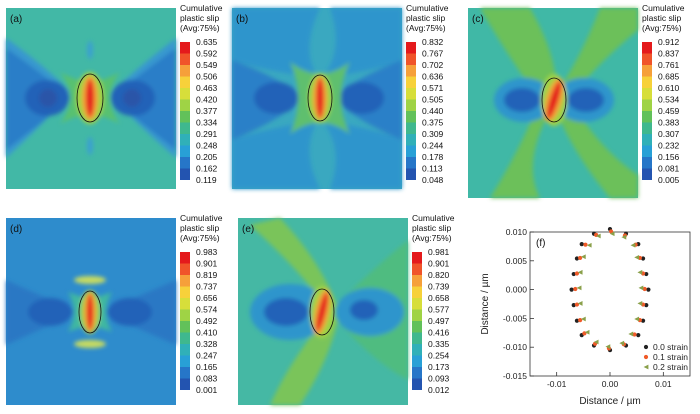  What do you see at coordinates (515, 347) in the screenshot?
I see `y-tick-label: -0.010` at bounding box center [515, 347].